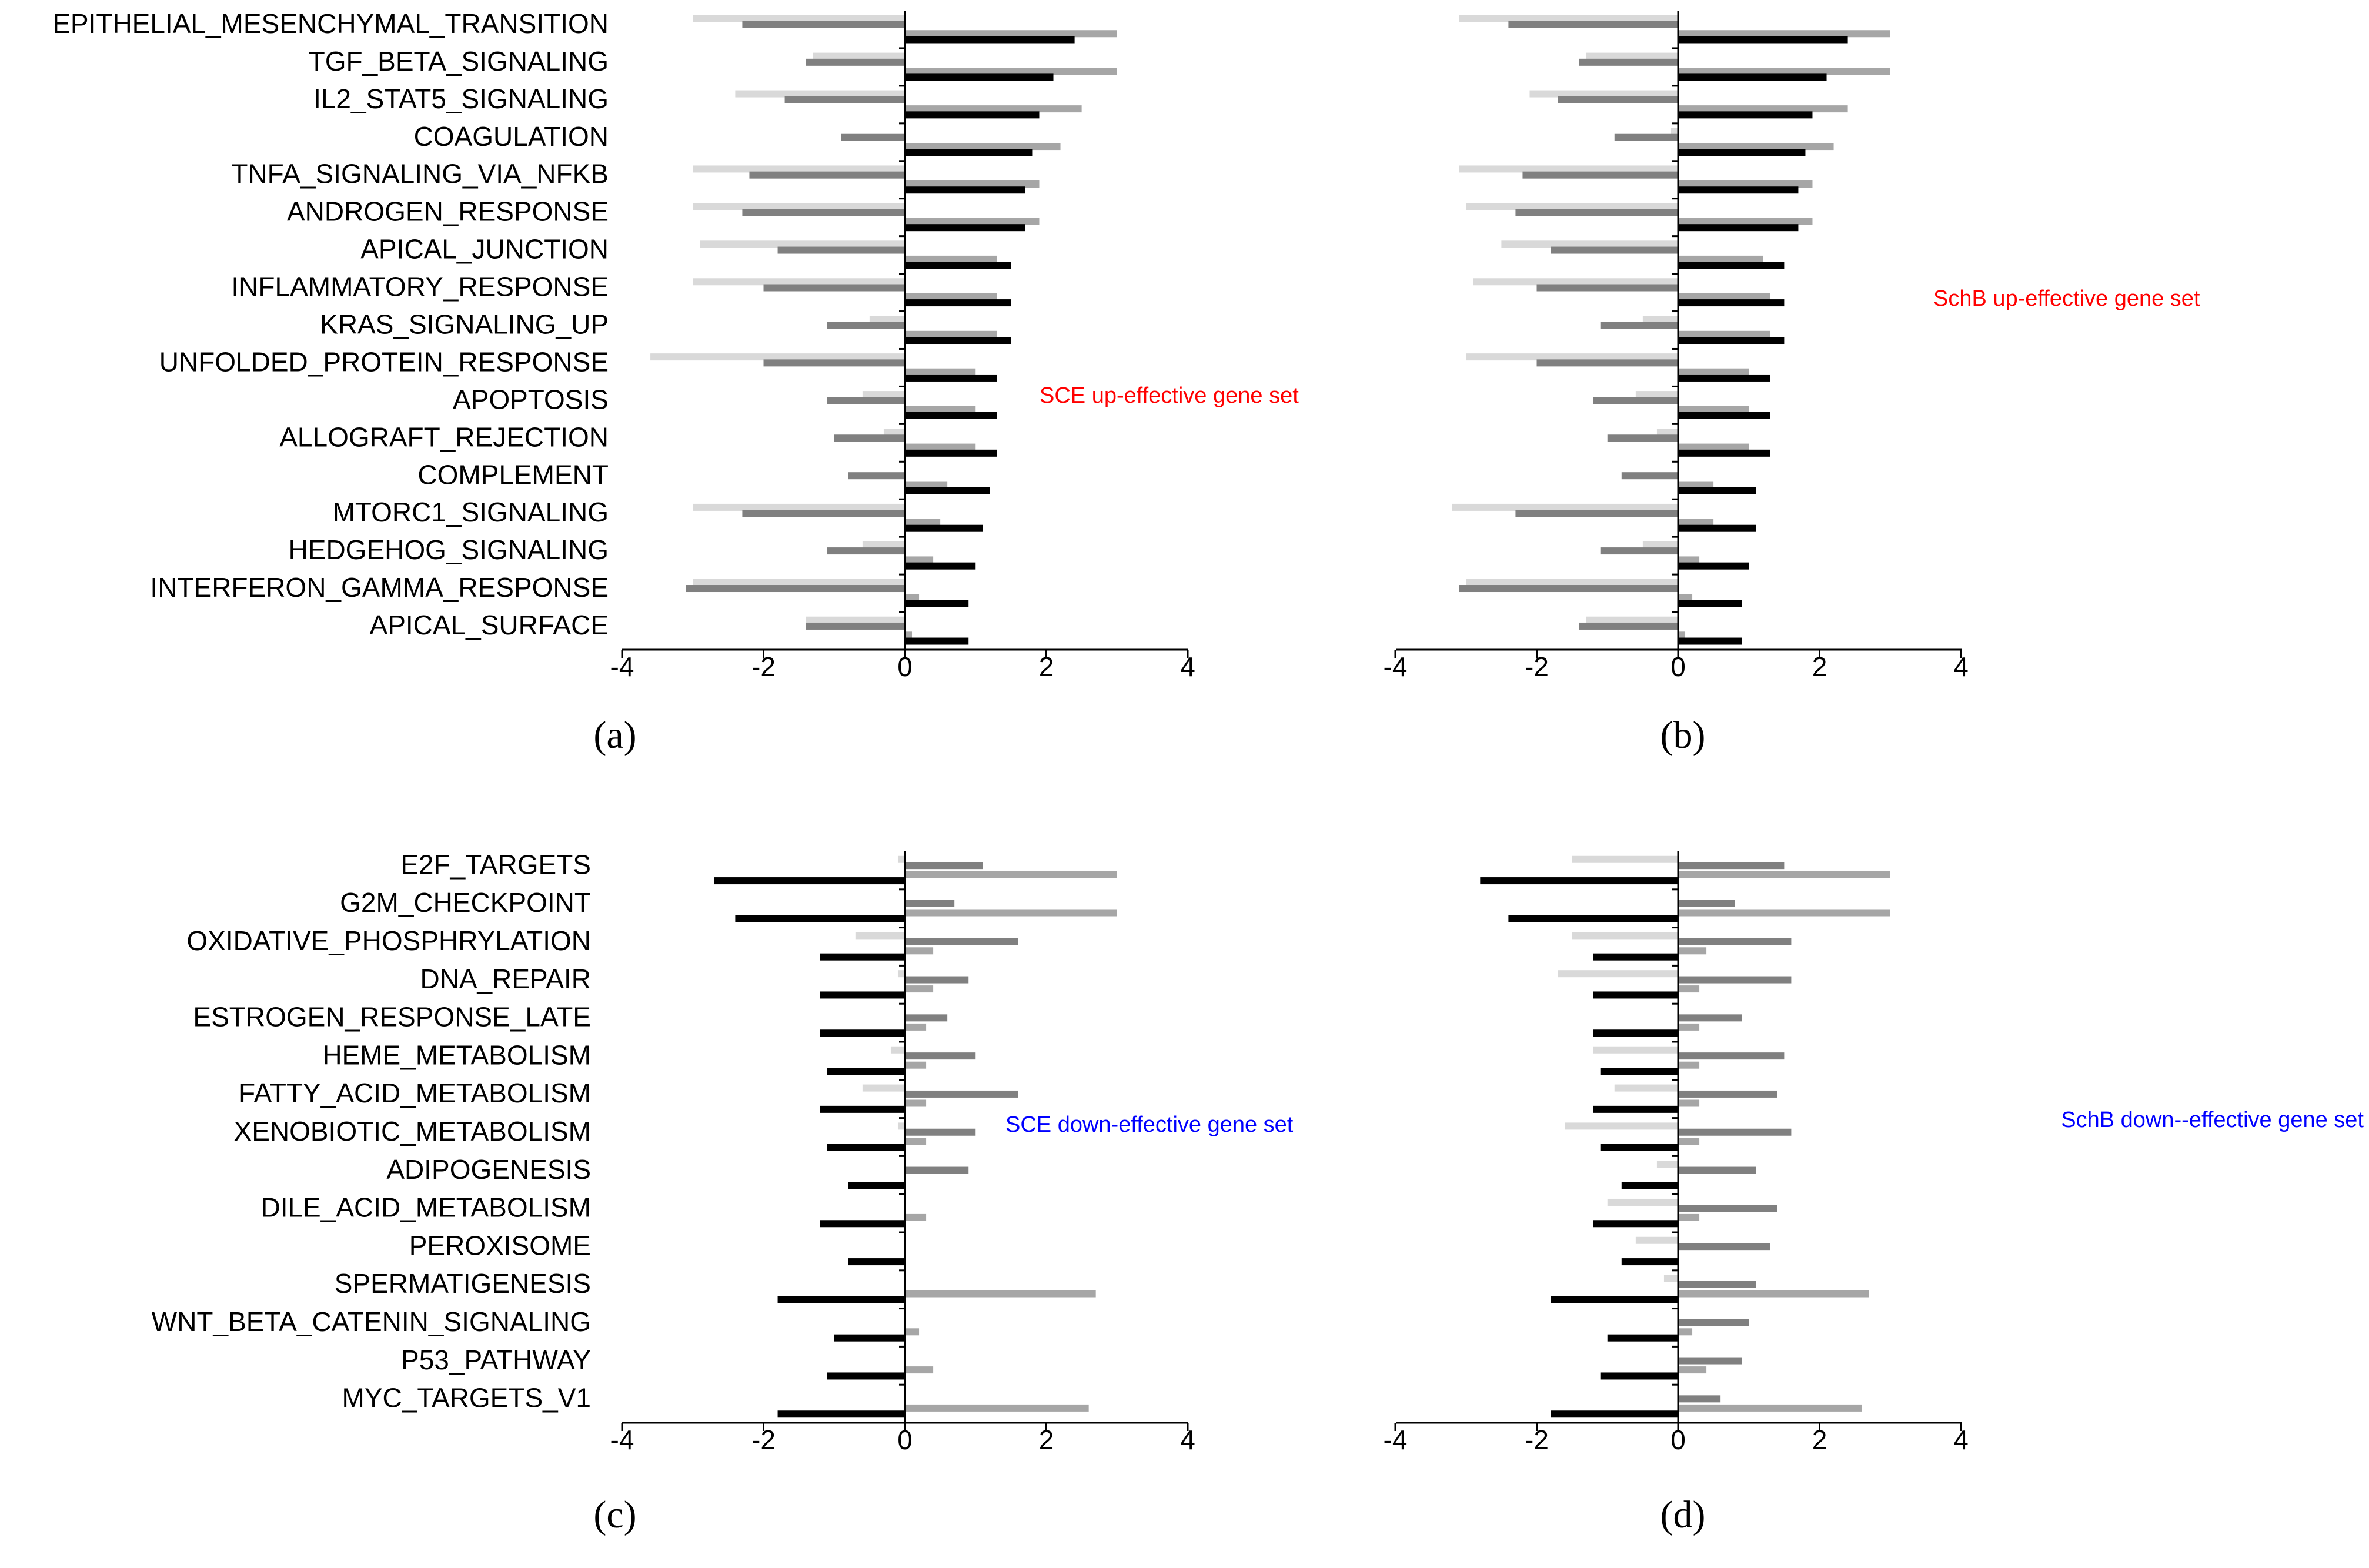  What do you see at coordinates (1572, 357) in the screenshot?
I see `bar-panel2-series1-cat10` at bounding box center [1572, 357].